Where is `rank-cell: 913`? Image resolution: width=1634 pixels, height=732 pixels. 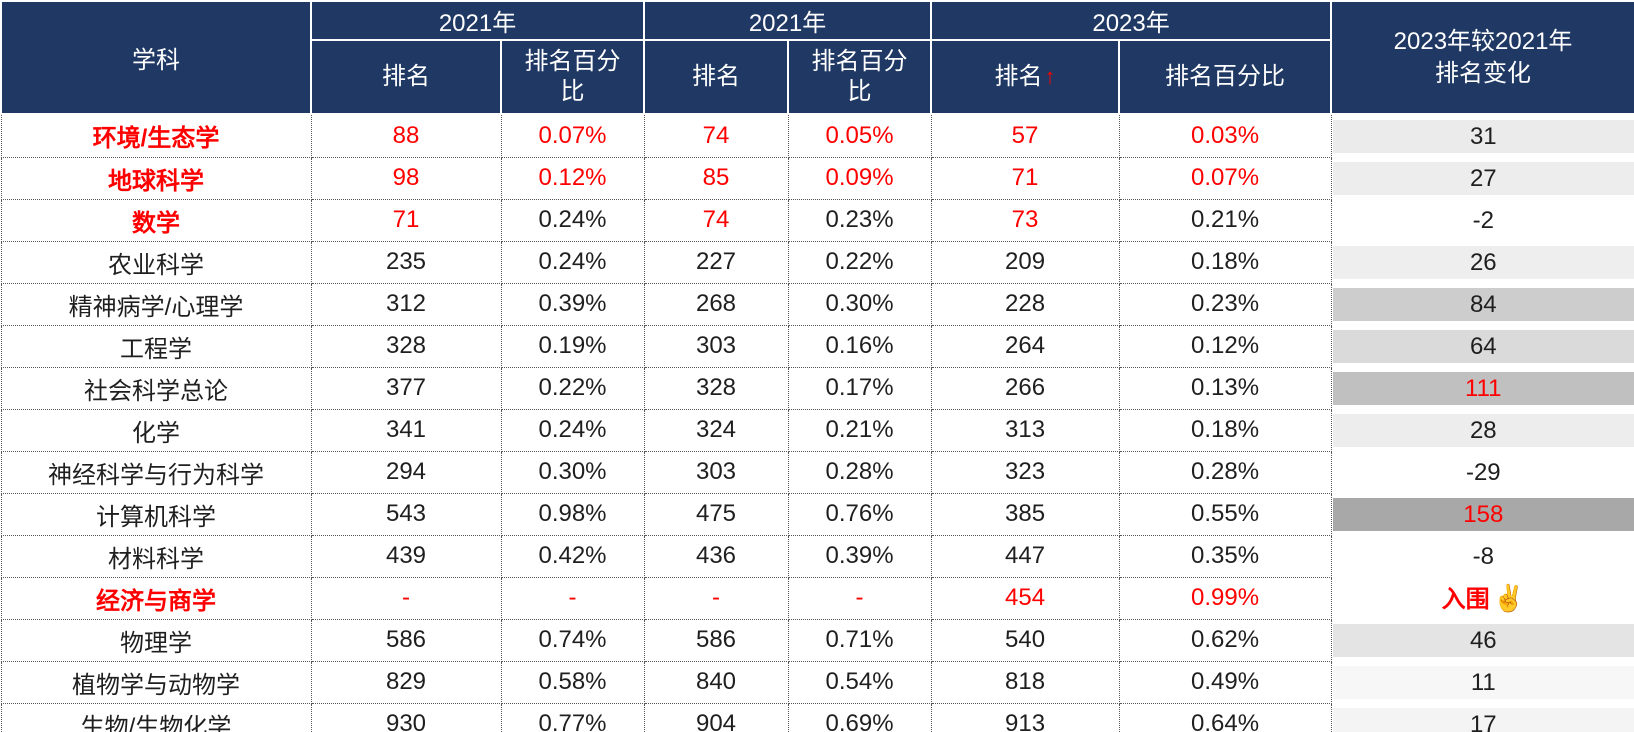
rank-cell: 913 is located at coordinates (1025, 717).